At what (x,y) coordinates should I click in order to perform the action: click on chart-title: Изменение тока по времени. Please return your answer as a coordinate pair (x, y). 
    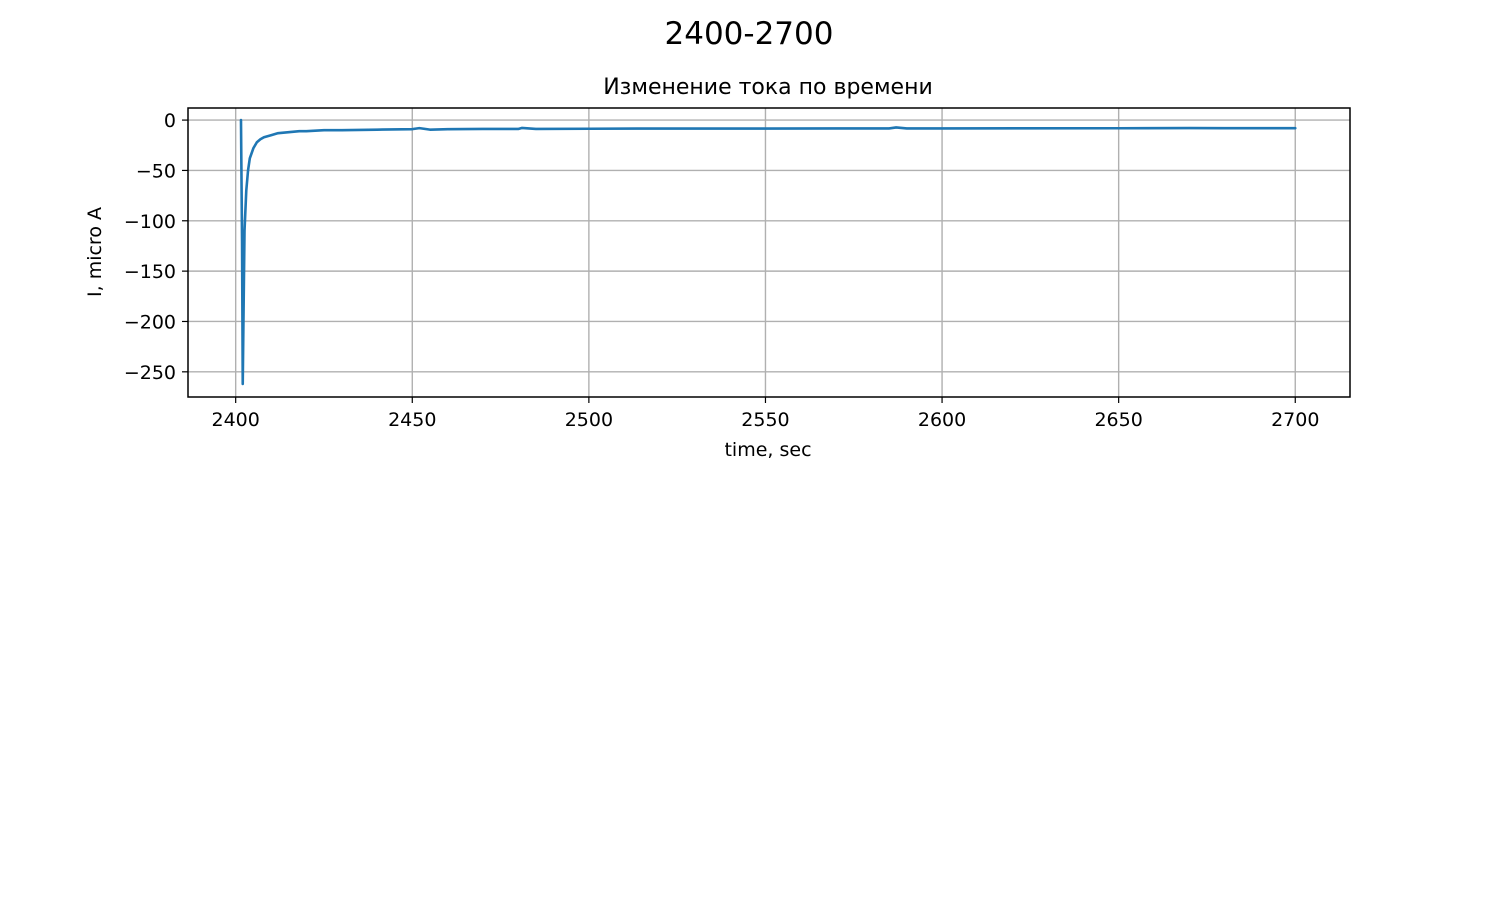
    Looking at the image, I should click on (768, 87).